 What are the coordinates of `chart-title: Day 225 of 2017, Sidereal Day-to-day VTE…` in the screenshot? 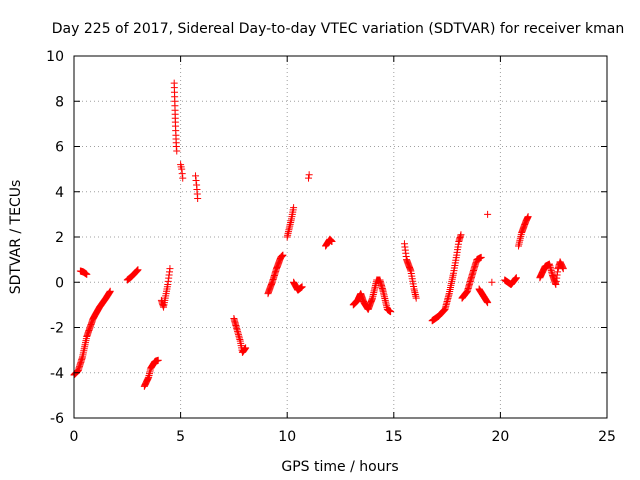 It's located at (338, 29).